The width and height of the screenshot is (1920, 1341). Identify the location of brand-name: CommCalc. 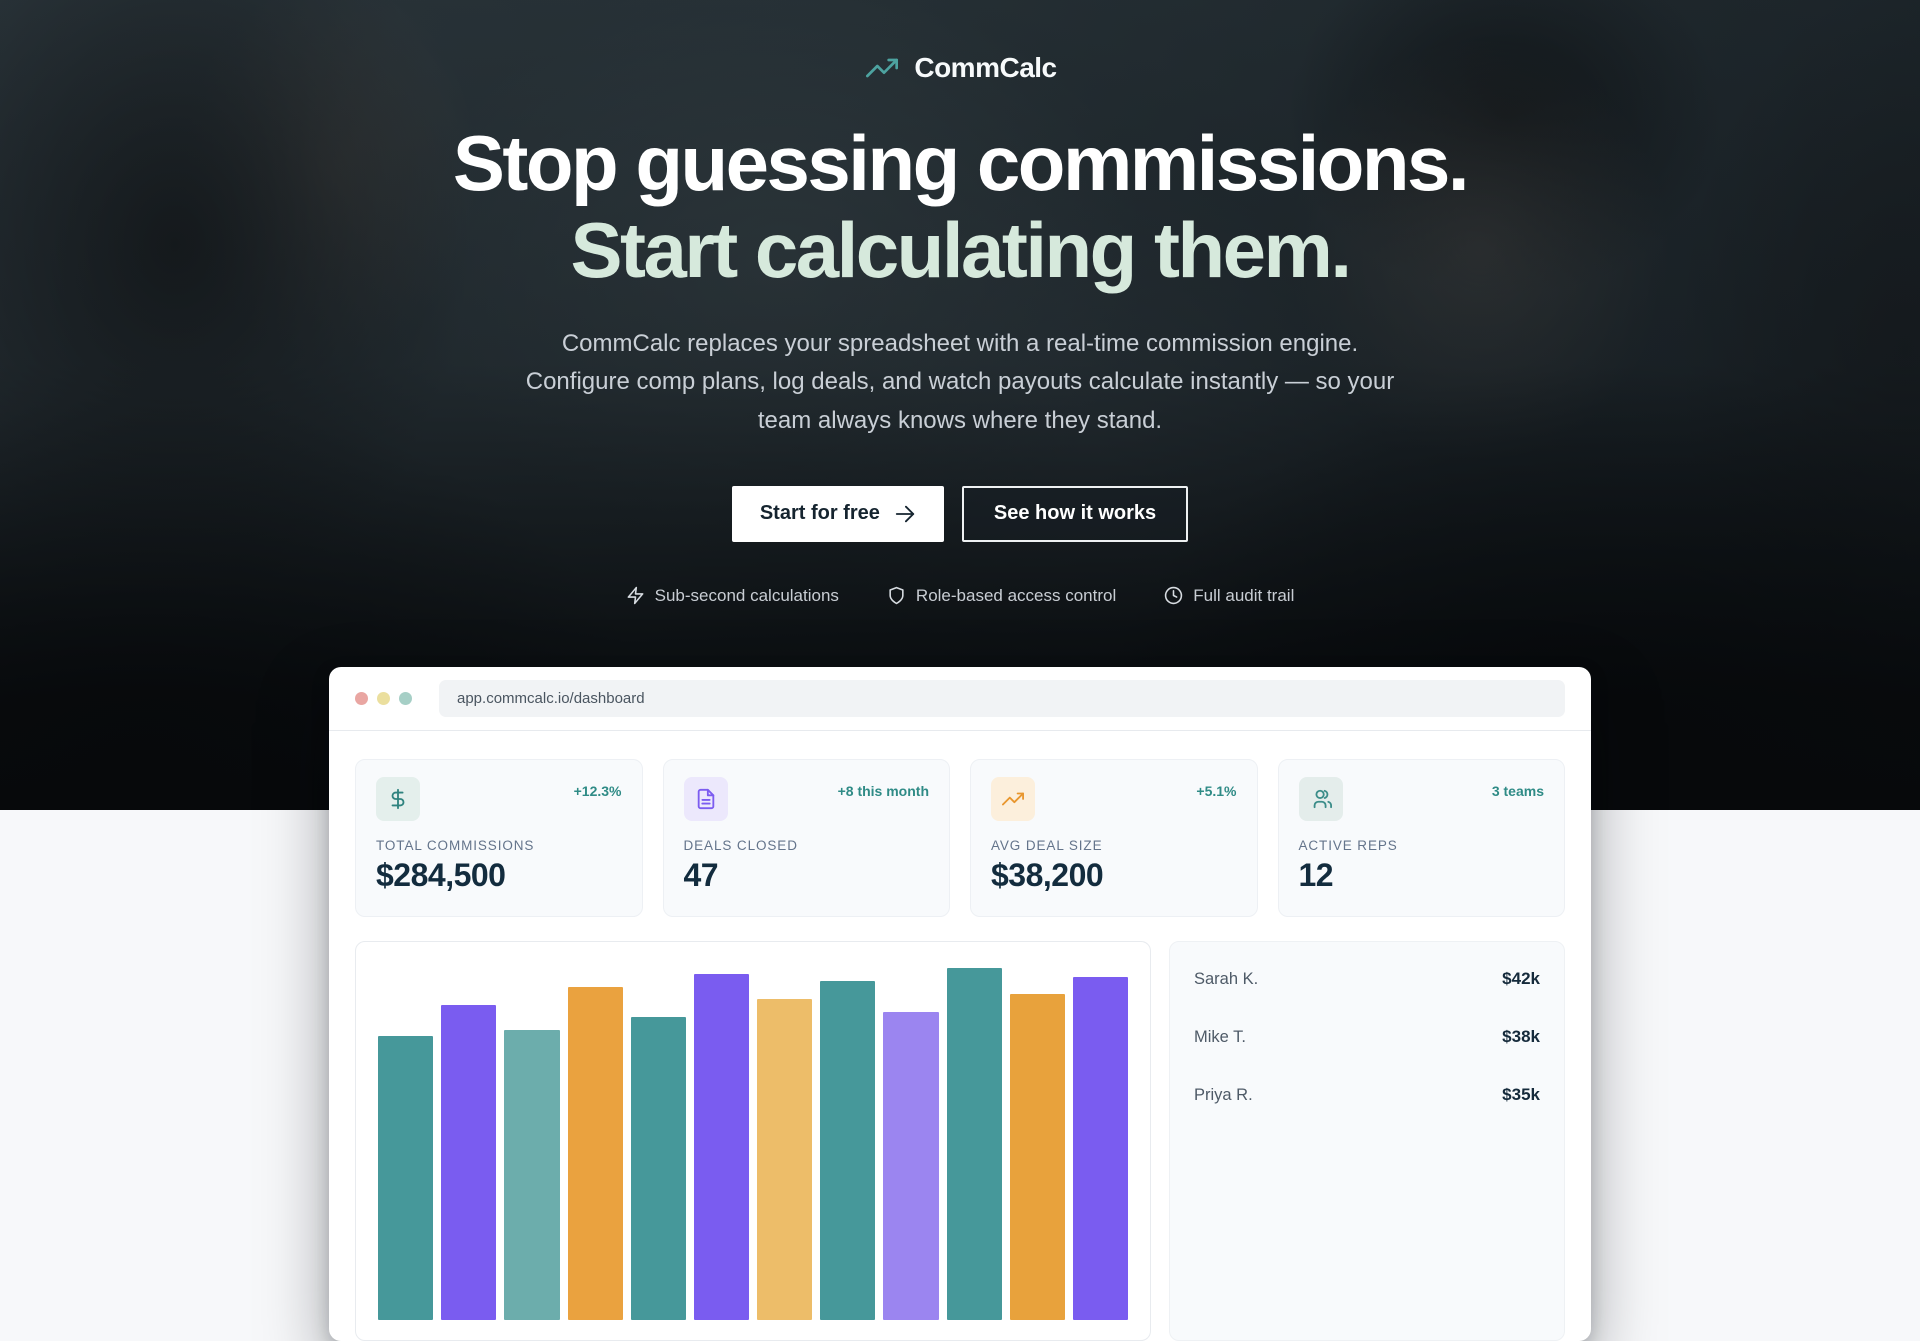
(985, 67).